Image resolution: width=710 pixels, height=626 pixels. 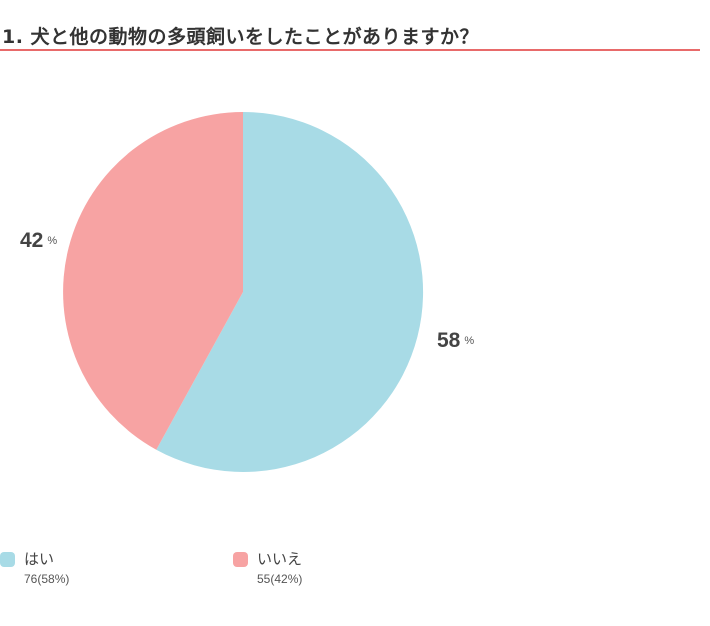 I want to click on title-underline, so click(x=350, y=50).